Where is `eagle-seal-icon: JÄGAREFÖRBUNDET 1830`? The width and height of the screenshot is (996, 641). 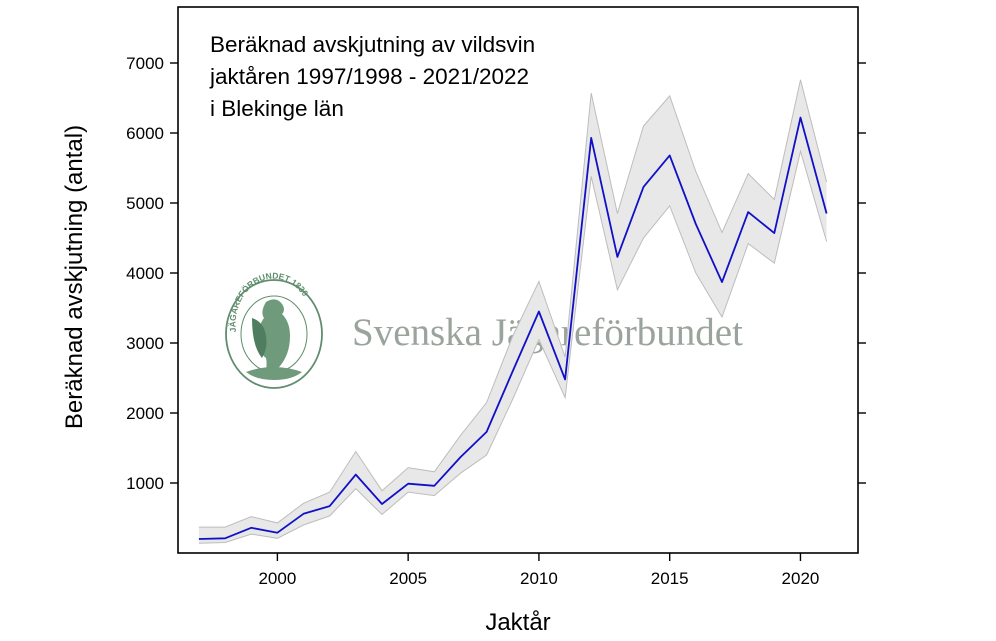
eagle-seal-icon: JÄGAREFÖRBUNDET 1830 is located at coordinates (274, 330).